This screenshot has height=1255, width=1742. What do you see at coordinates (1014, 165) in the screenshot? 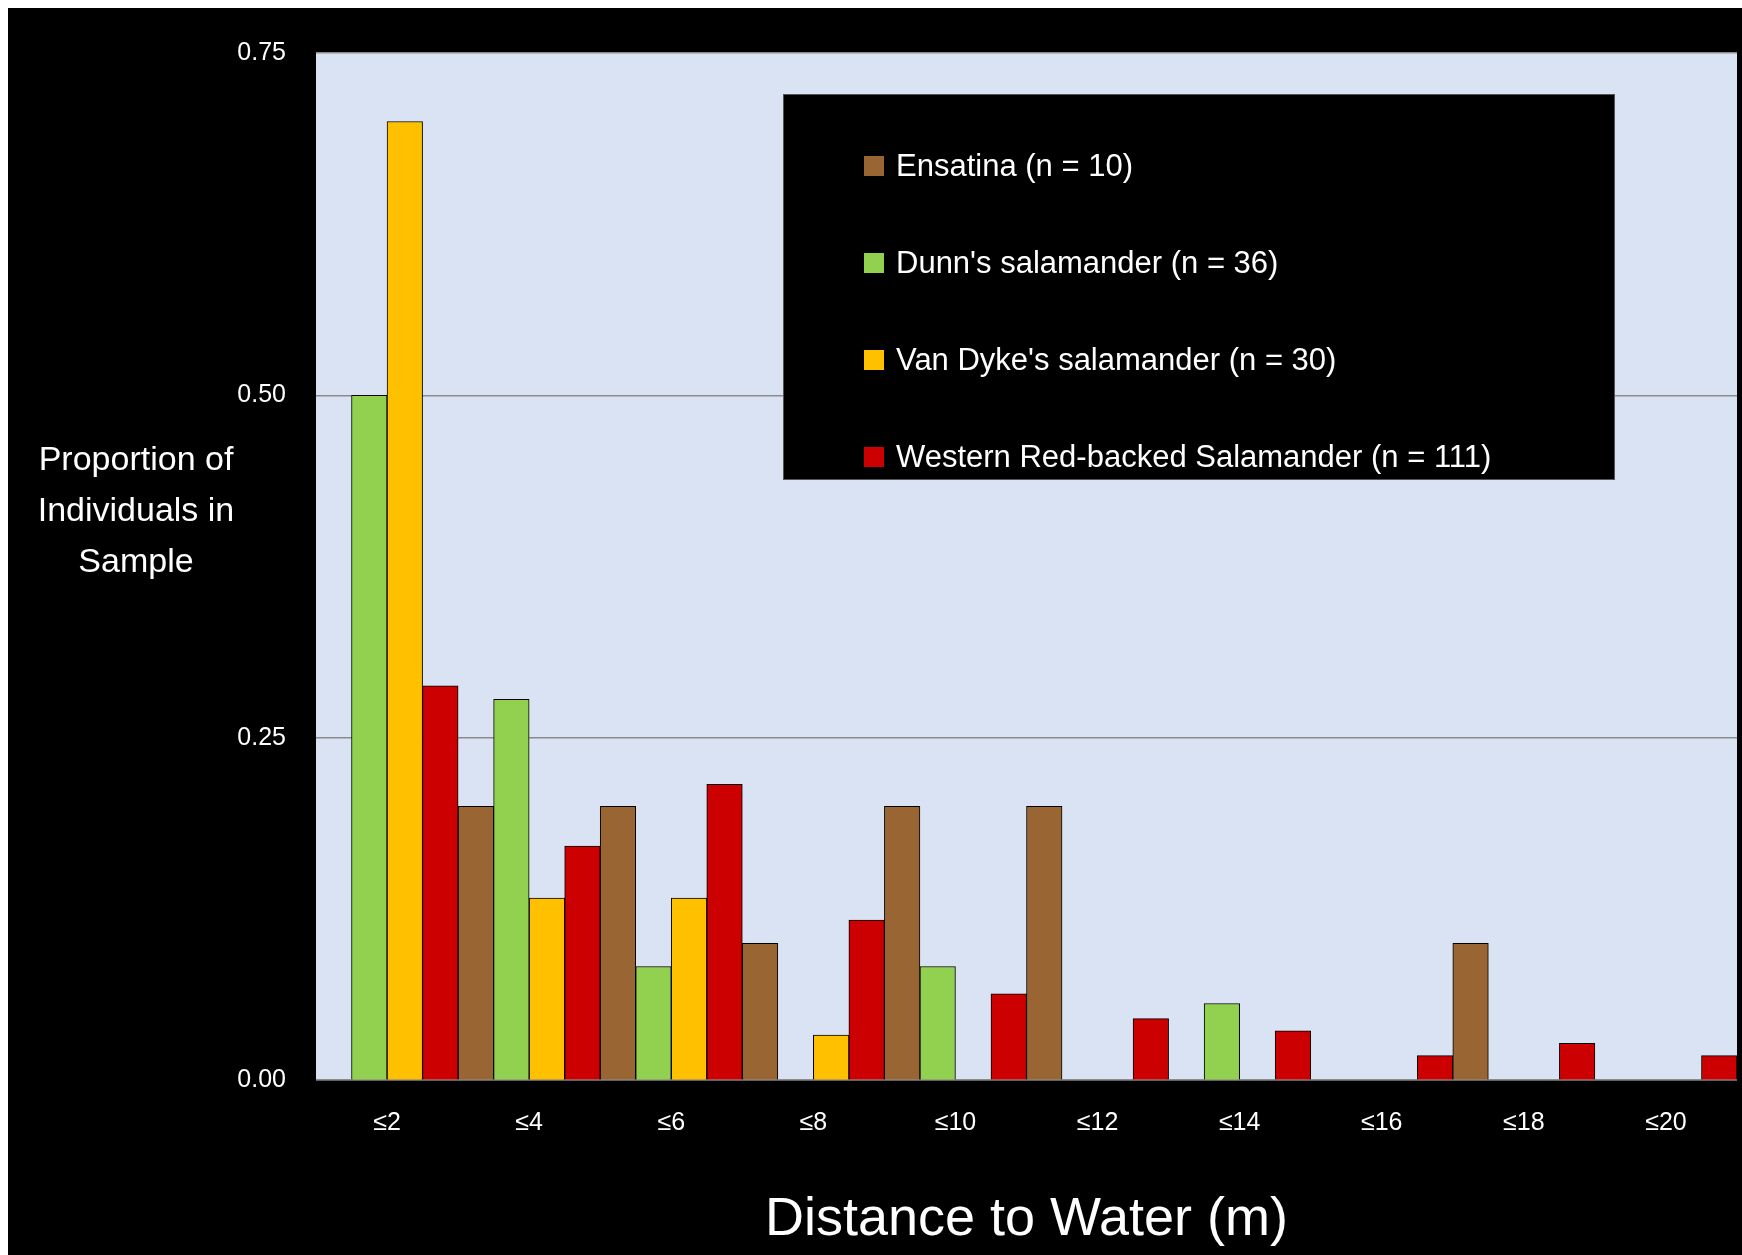
I see `legend-label: Ensatina (n = 10)` at bounding box center [1014, 165].